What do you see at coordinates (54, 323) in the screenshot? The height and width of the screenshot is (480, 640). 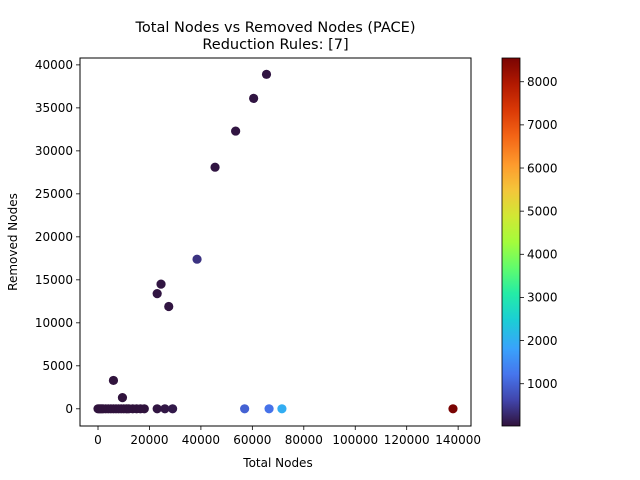 I see `y-tick-label: 10000` at bounding box center [54, 323].